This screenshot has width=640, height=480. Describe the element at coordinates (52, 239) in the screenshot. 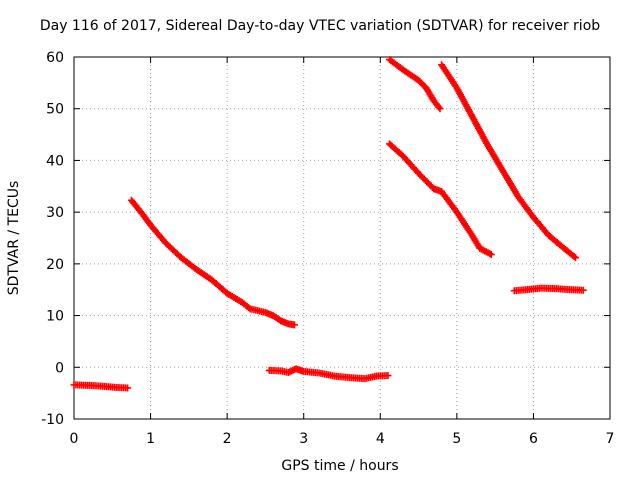

I see `y-tick-labels: -10 0 10 20 30 40 50 60` at that location.